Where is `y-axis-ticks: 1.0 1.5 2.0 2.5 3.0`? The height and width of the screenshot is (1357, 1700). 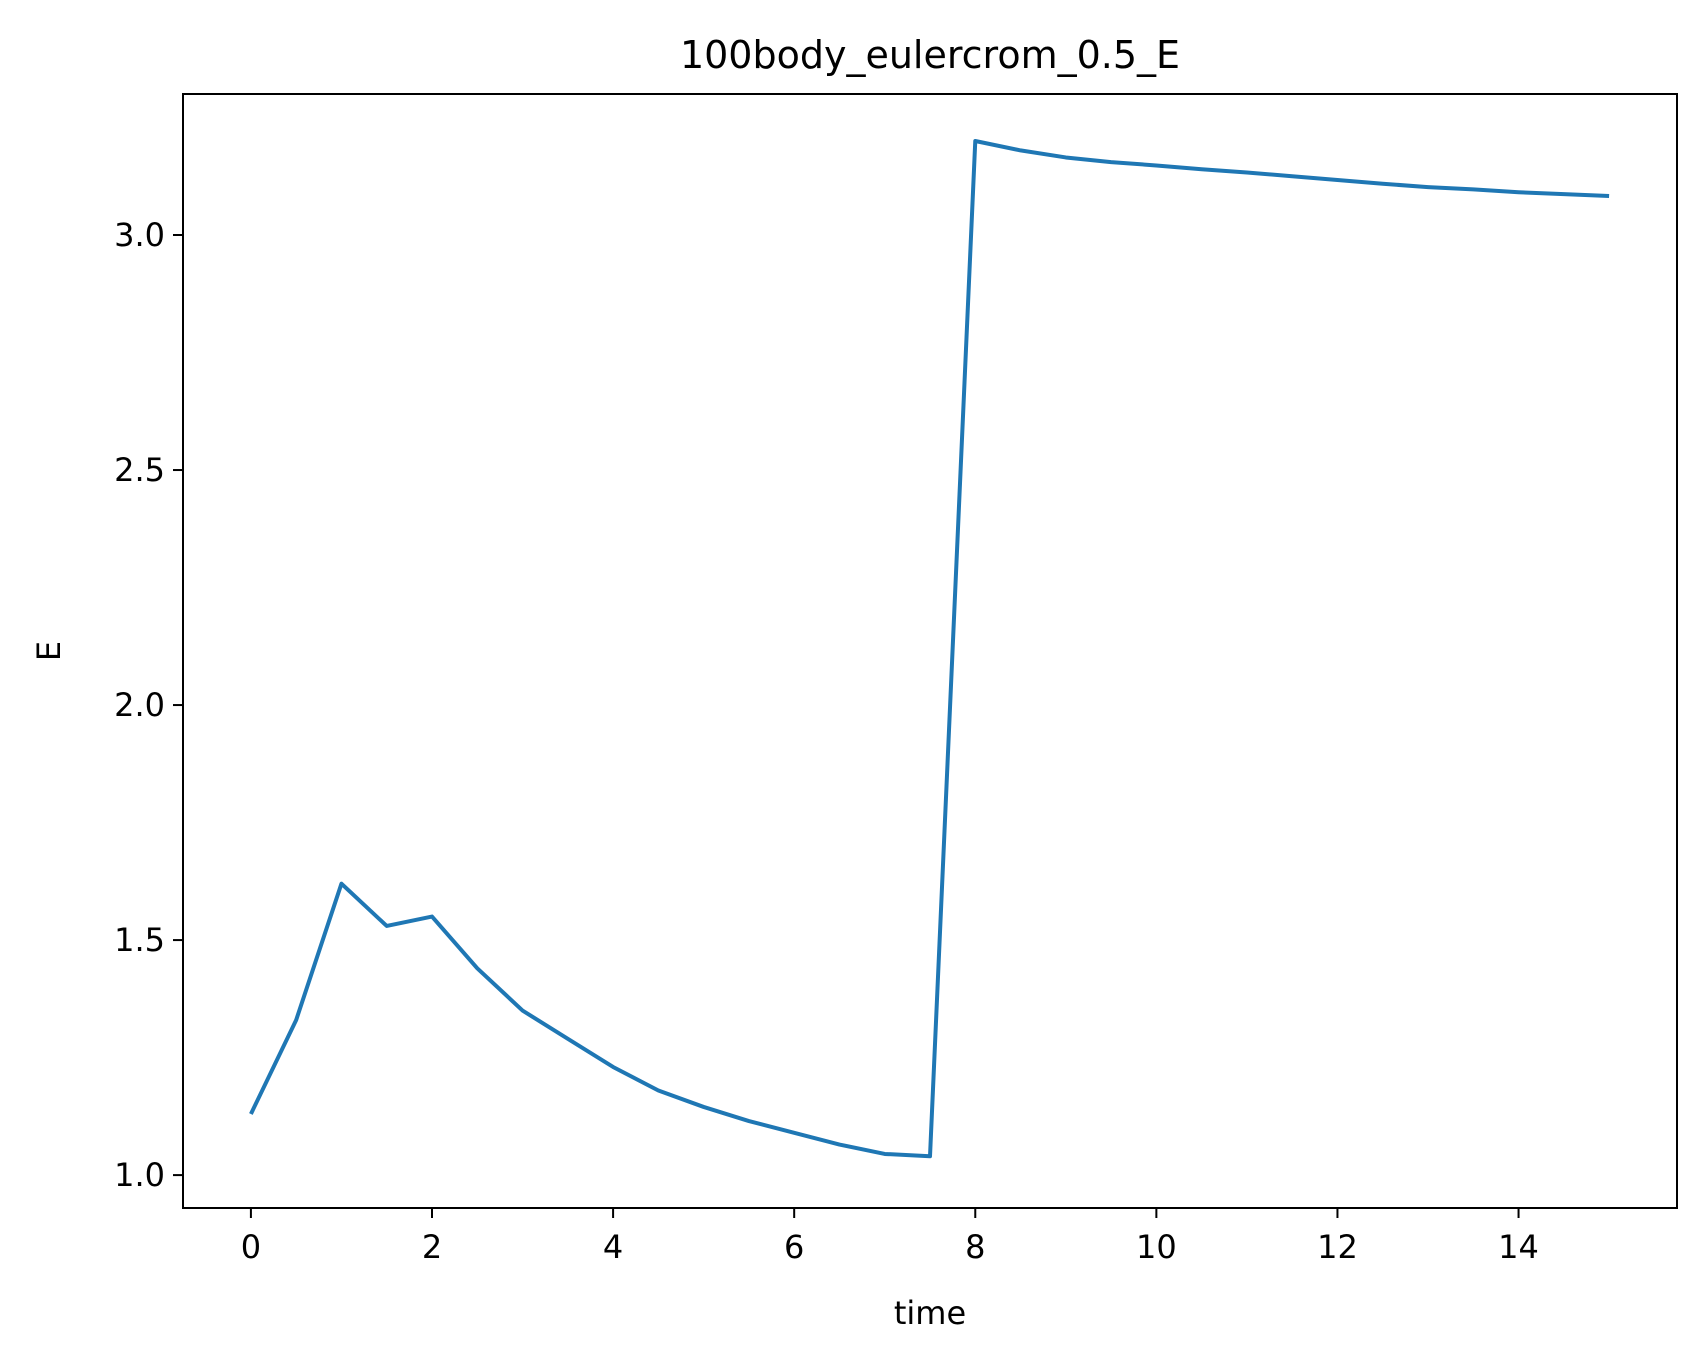 y-axis-ticks: 1.0 1.5 2.0 2.5 3.0 is located at coordinates (148, 705).